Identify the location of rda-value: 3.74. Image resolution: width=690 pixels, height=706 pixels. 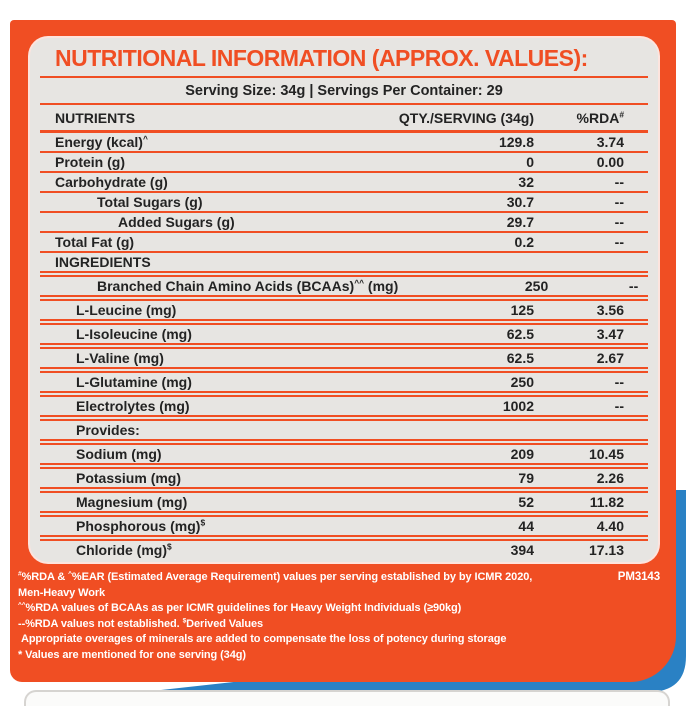
(610, 142).